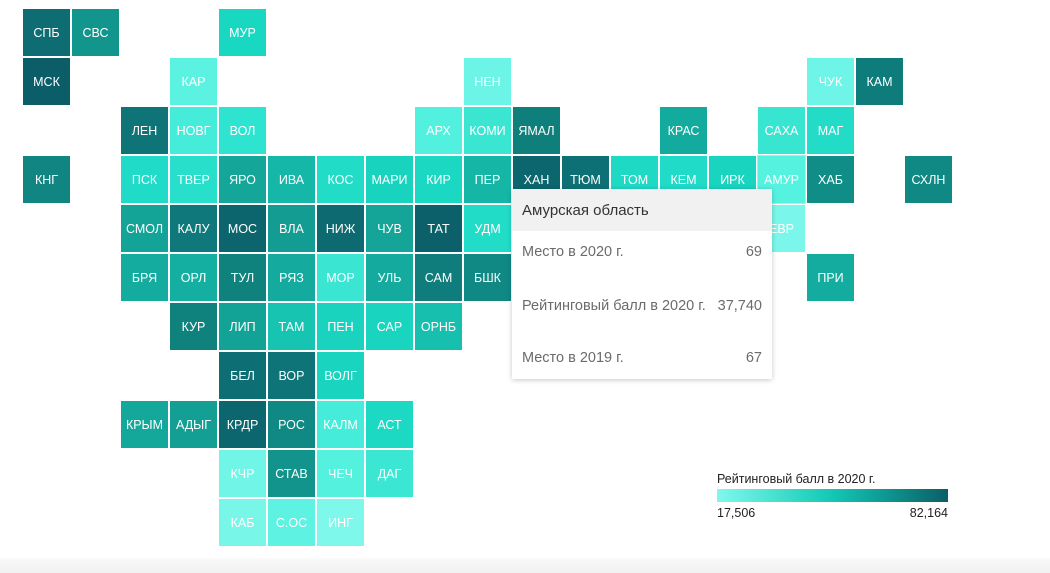 This screenshot has width=1050, height=573. I want to click on region-tile: ЛЕН, so click(144, 130).